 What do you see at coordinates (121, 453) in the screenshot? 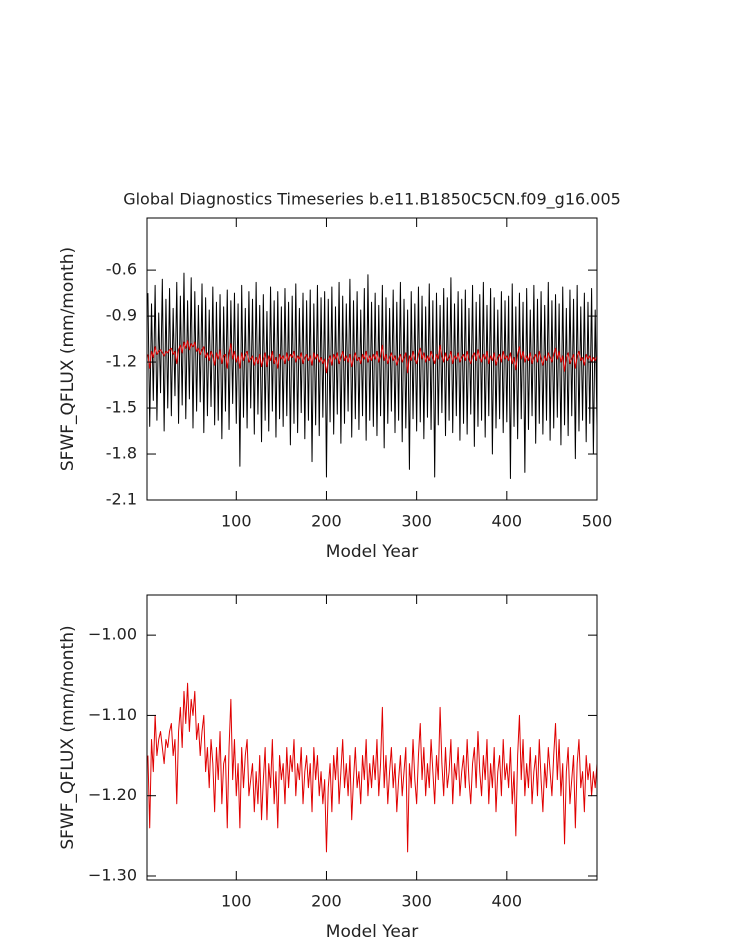
I see `y-tick-label: -1.8` at bounding box center [121, 453].